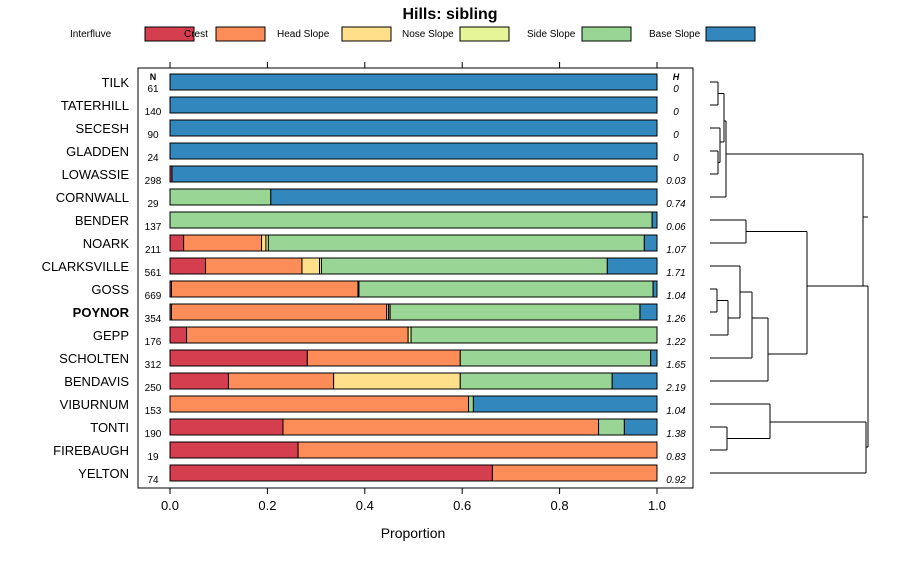 The height and width of the screenshot is (565, 900). Describe the element at coordinates (676, 319) in the screenshot. I see `row-h-value: 1.26` at that location.